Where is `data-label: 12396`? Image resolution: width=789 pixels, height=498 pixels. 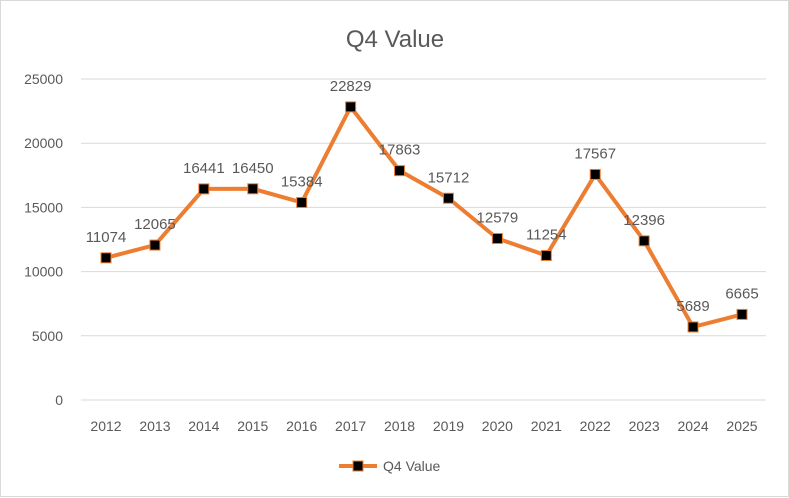
data-label: 12396 is located at coordinates (644, 220).